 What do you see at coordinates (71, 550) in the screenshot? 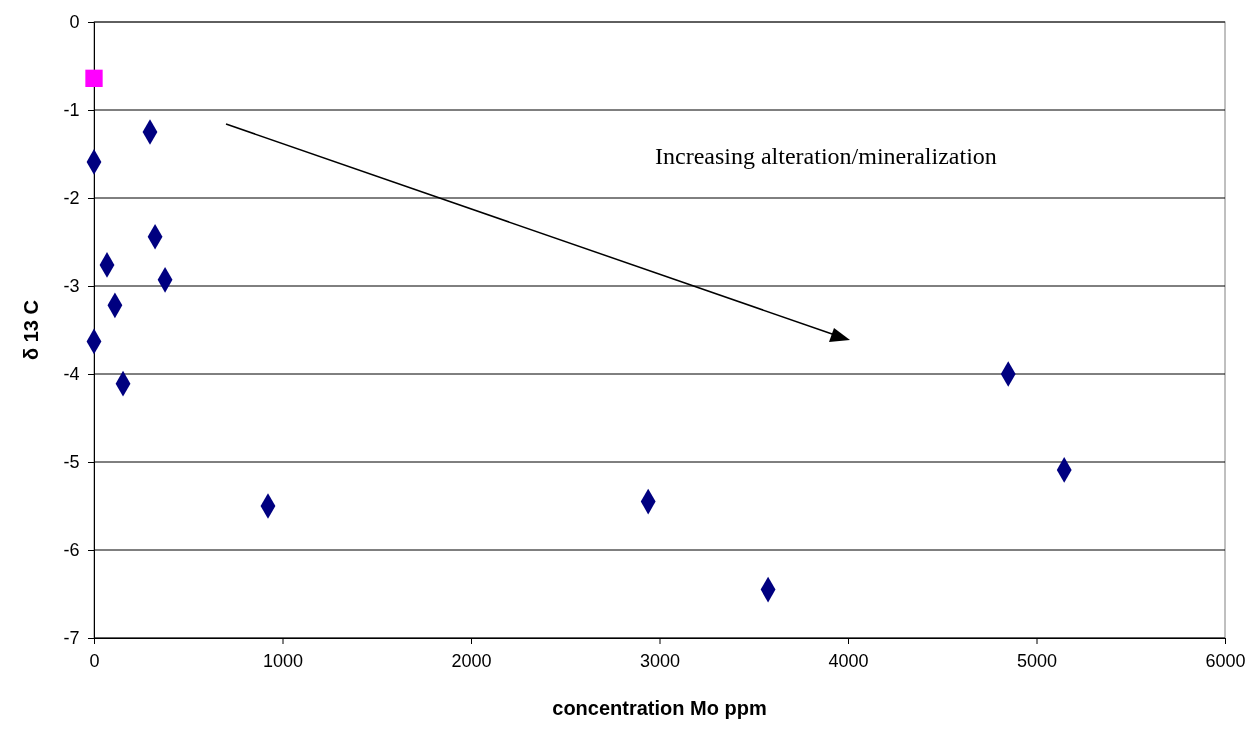
I see `y-tick-label: -6` at bounding box center [71, 550].